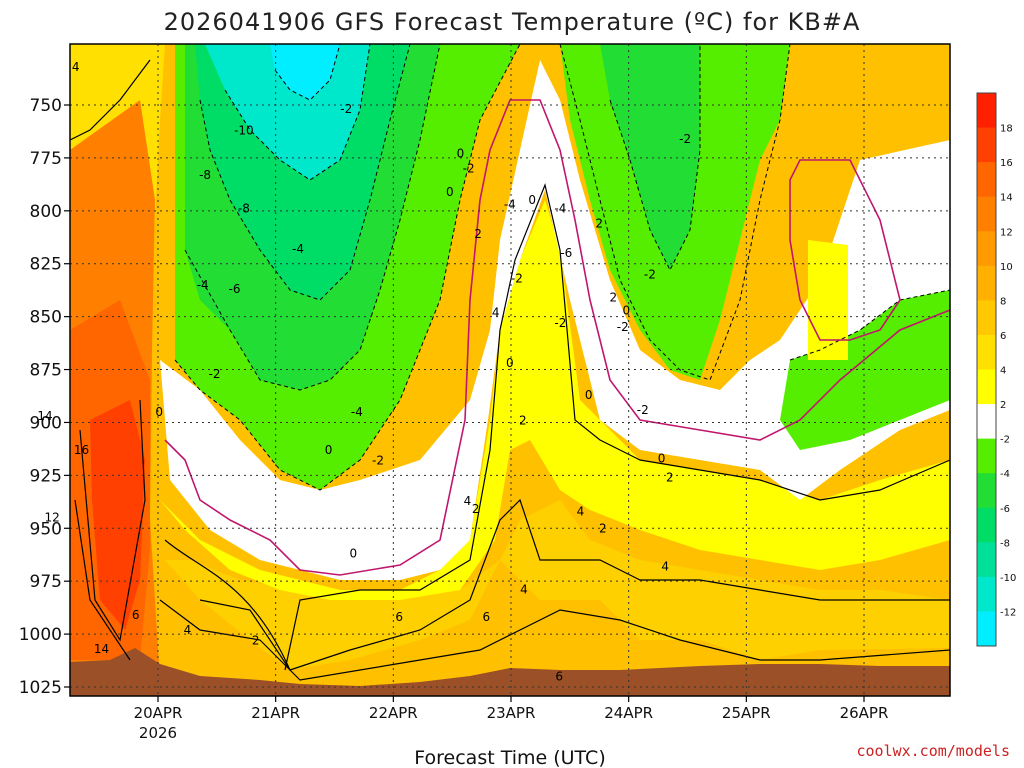 The image size is (1024, 768). I want to click on x-axis-label: Forecast Time (UTC), so click(509, 757).